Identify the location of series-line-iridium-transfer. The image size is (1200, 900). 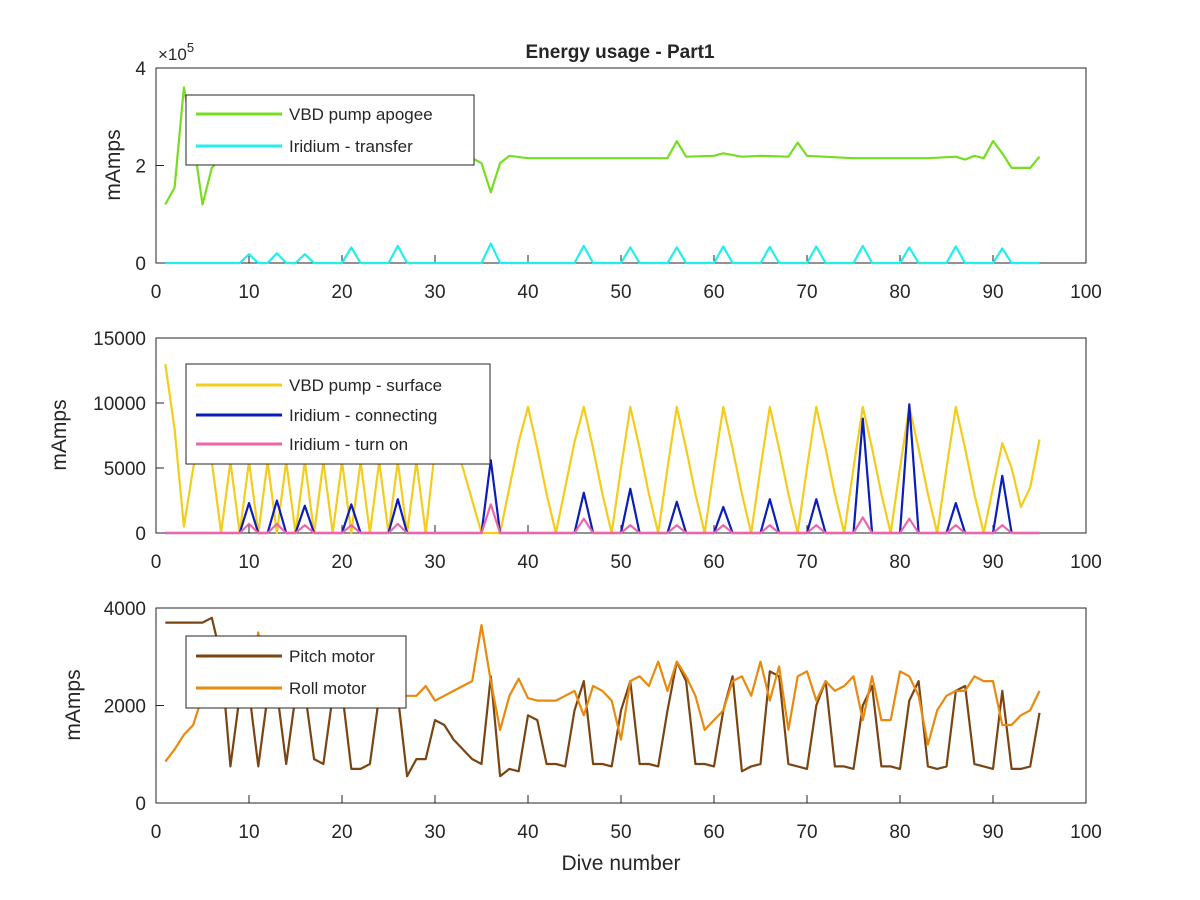
(602, 253).